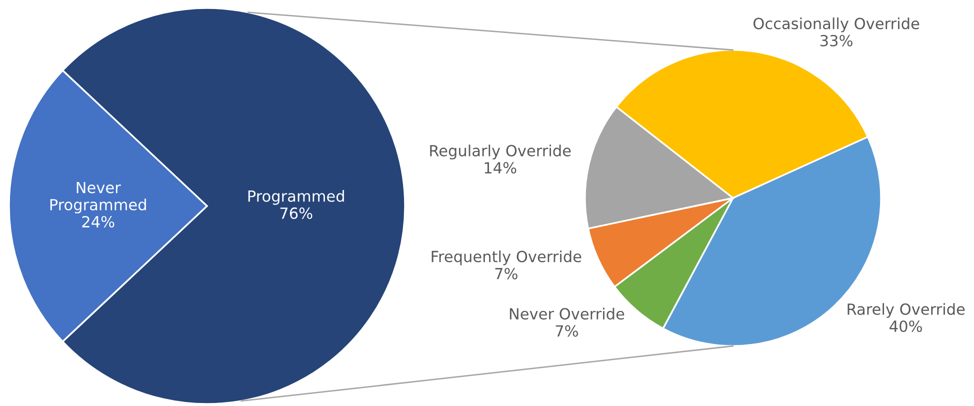 This screenshot has width=974, height=406. What do you see at coordinates (906, 310) in the screenshot?
I see `slice-label: Rarely Override` at bounding box center [906, 310].